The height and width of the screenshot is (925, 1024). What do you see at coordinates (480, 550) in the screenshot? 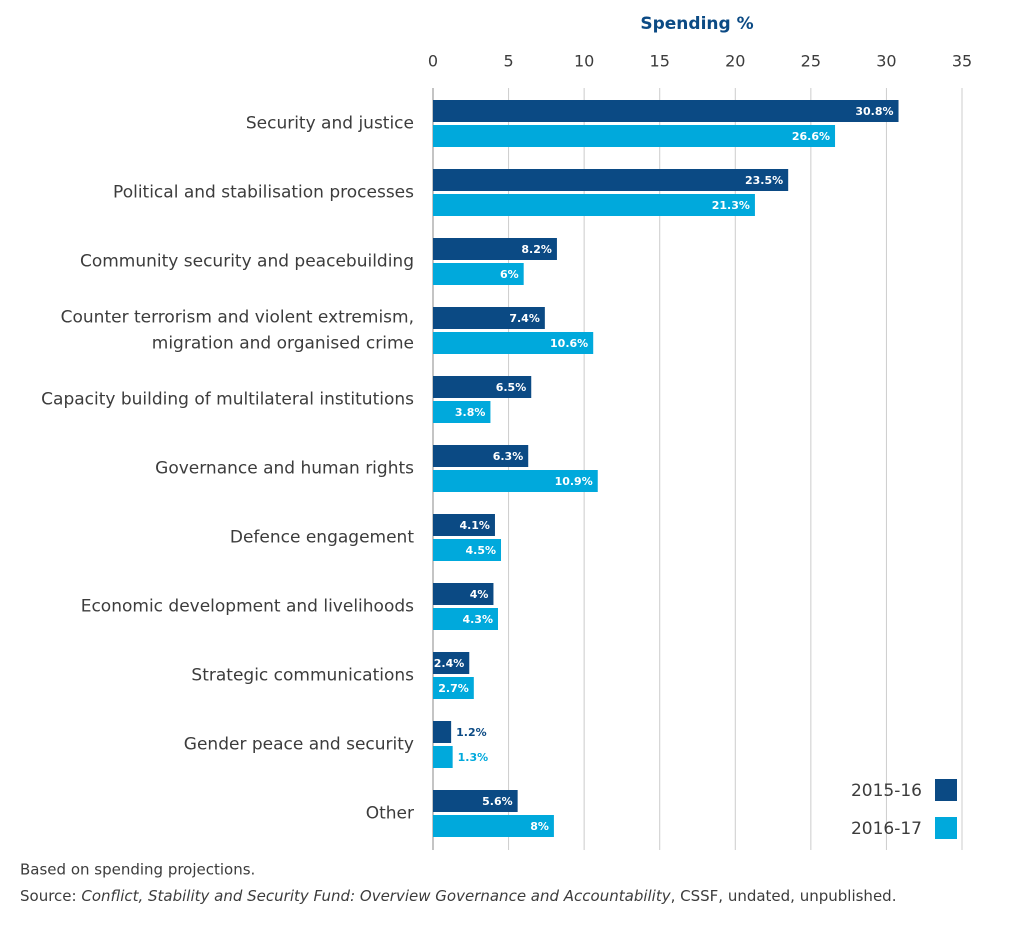
I see `value-label: 4.5%` at bounding box center [480, 550].